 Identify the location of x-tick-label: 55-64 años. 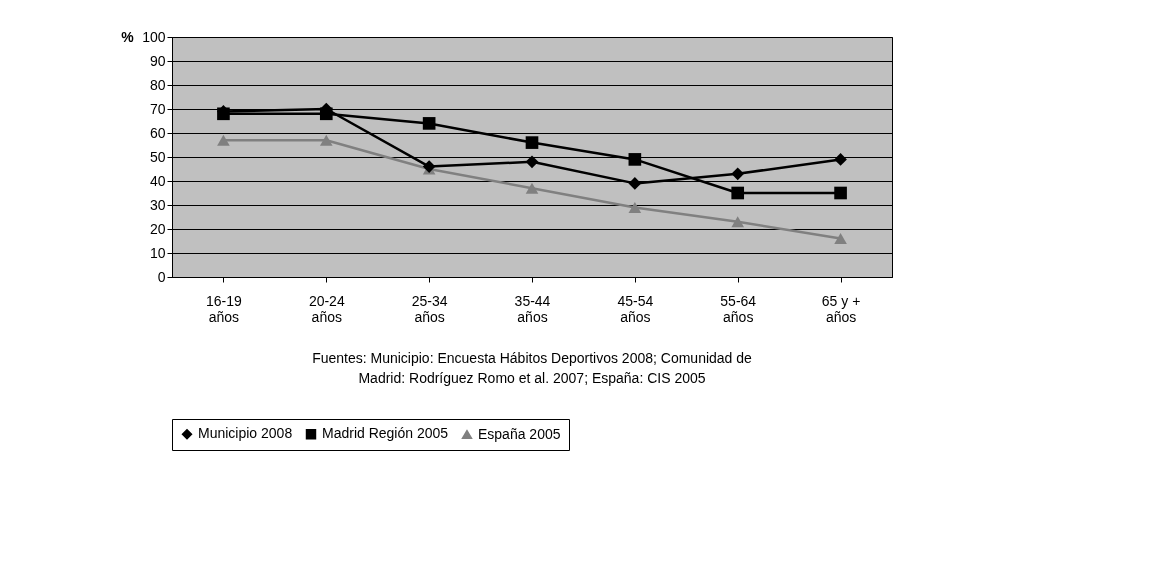
(738, 308).